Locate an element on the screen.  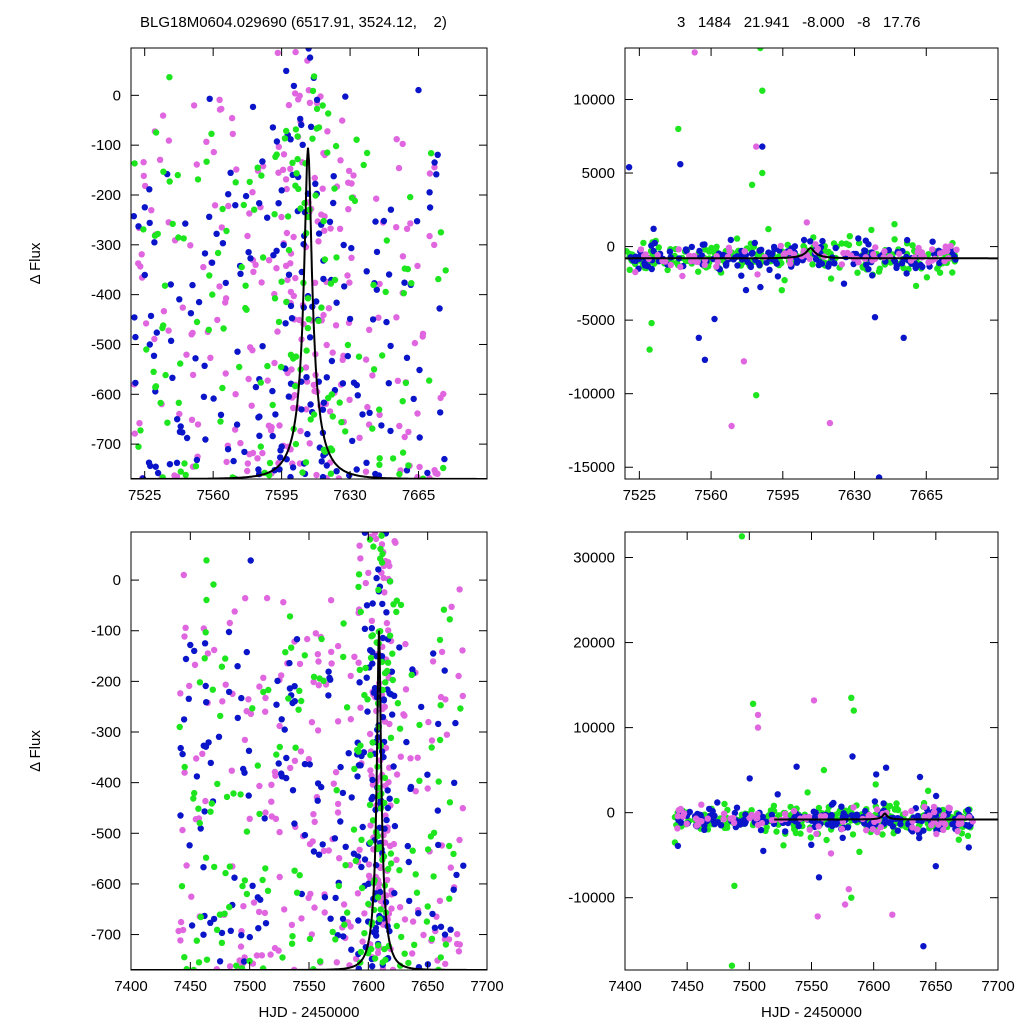
y-tick-label: 30000 is located at coordinates (594, 558).